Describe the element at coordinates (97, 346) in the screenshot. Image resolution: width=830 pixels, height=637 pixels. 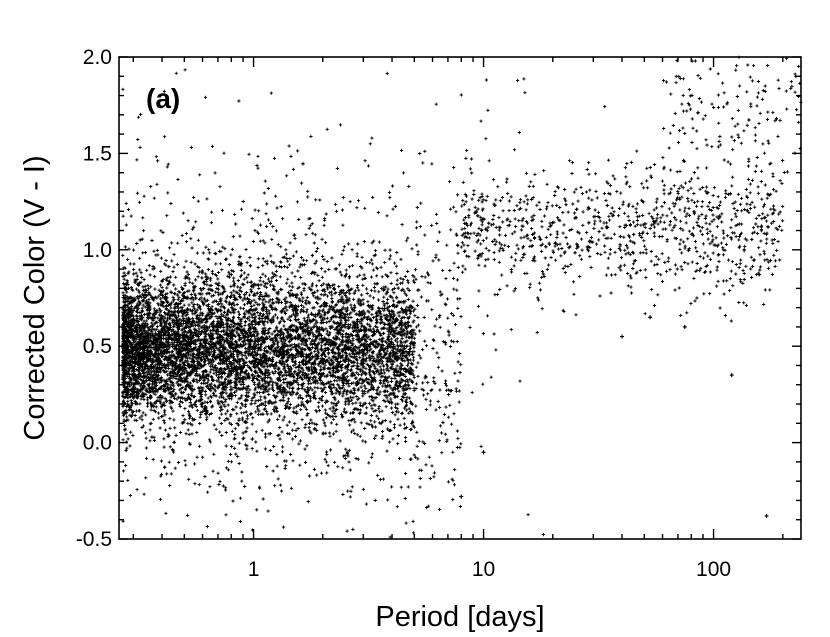
I see `y-tick-label: 0.5` at that location.